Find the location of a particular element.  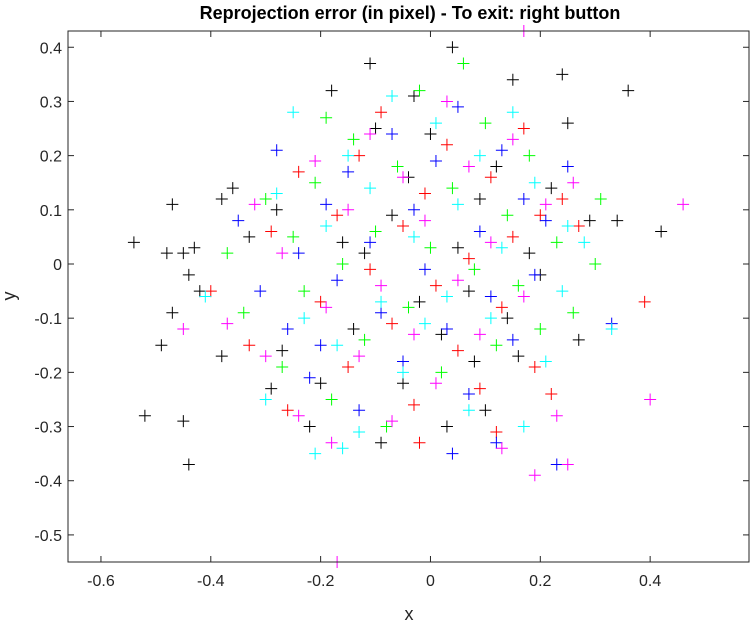

y-tick-label: 0.1 is located at coordinates (51, 211).